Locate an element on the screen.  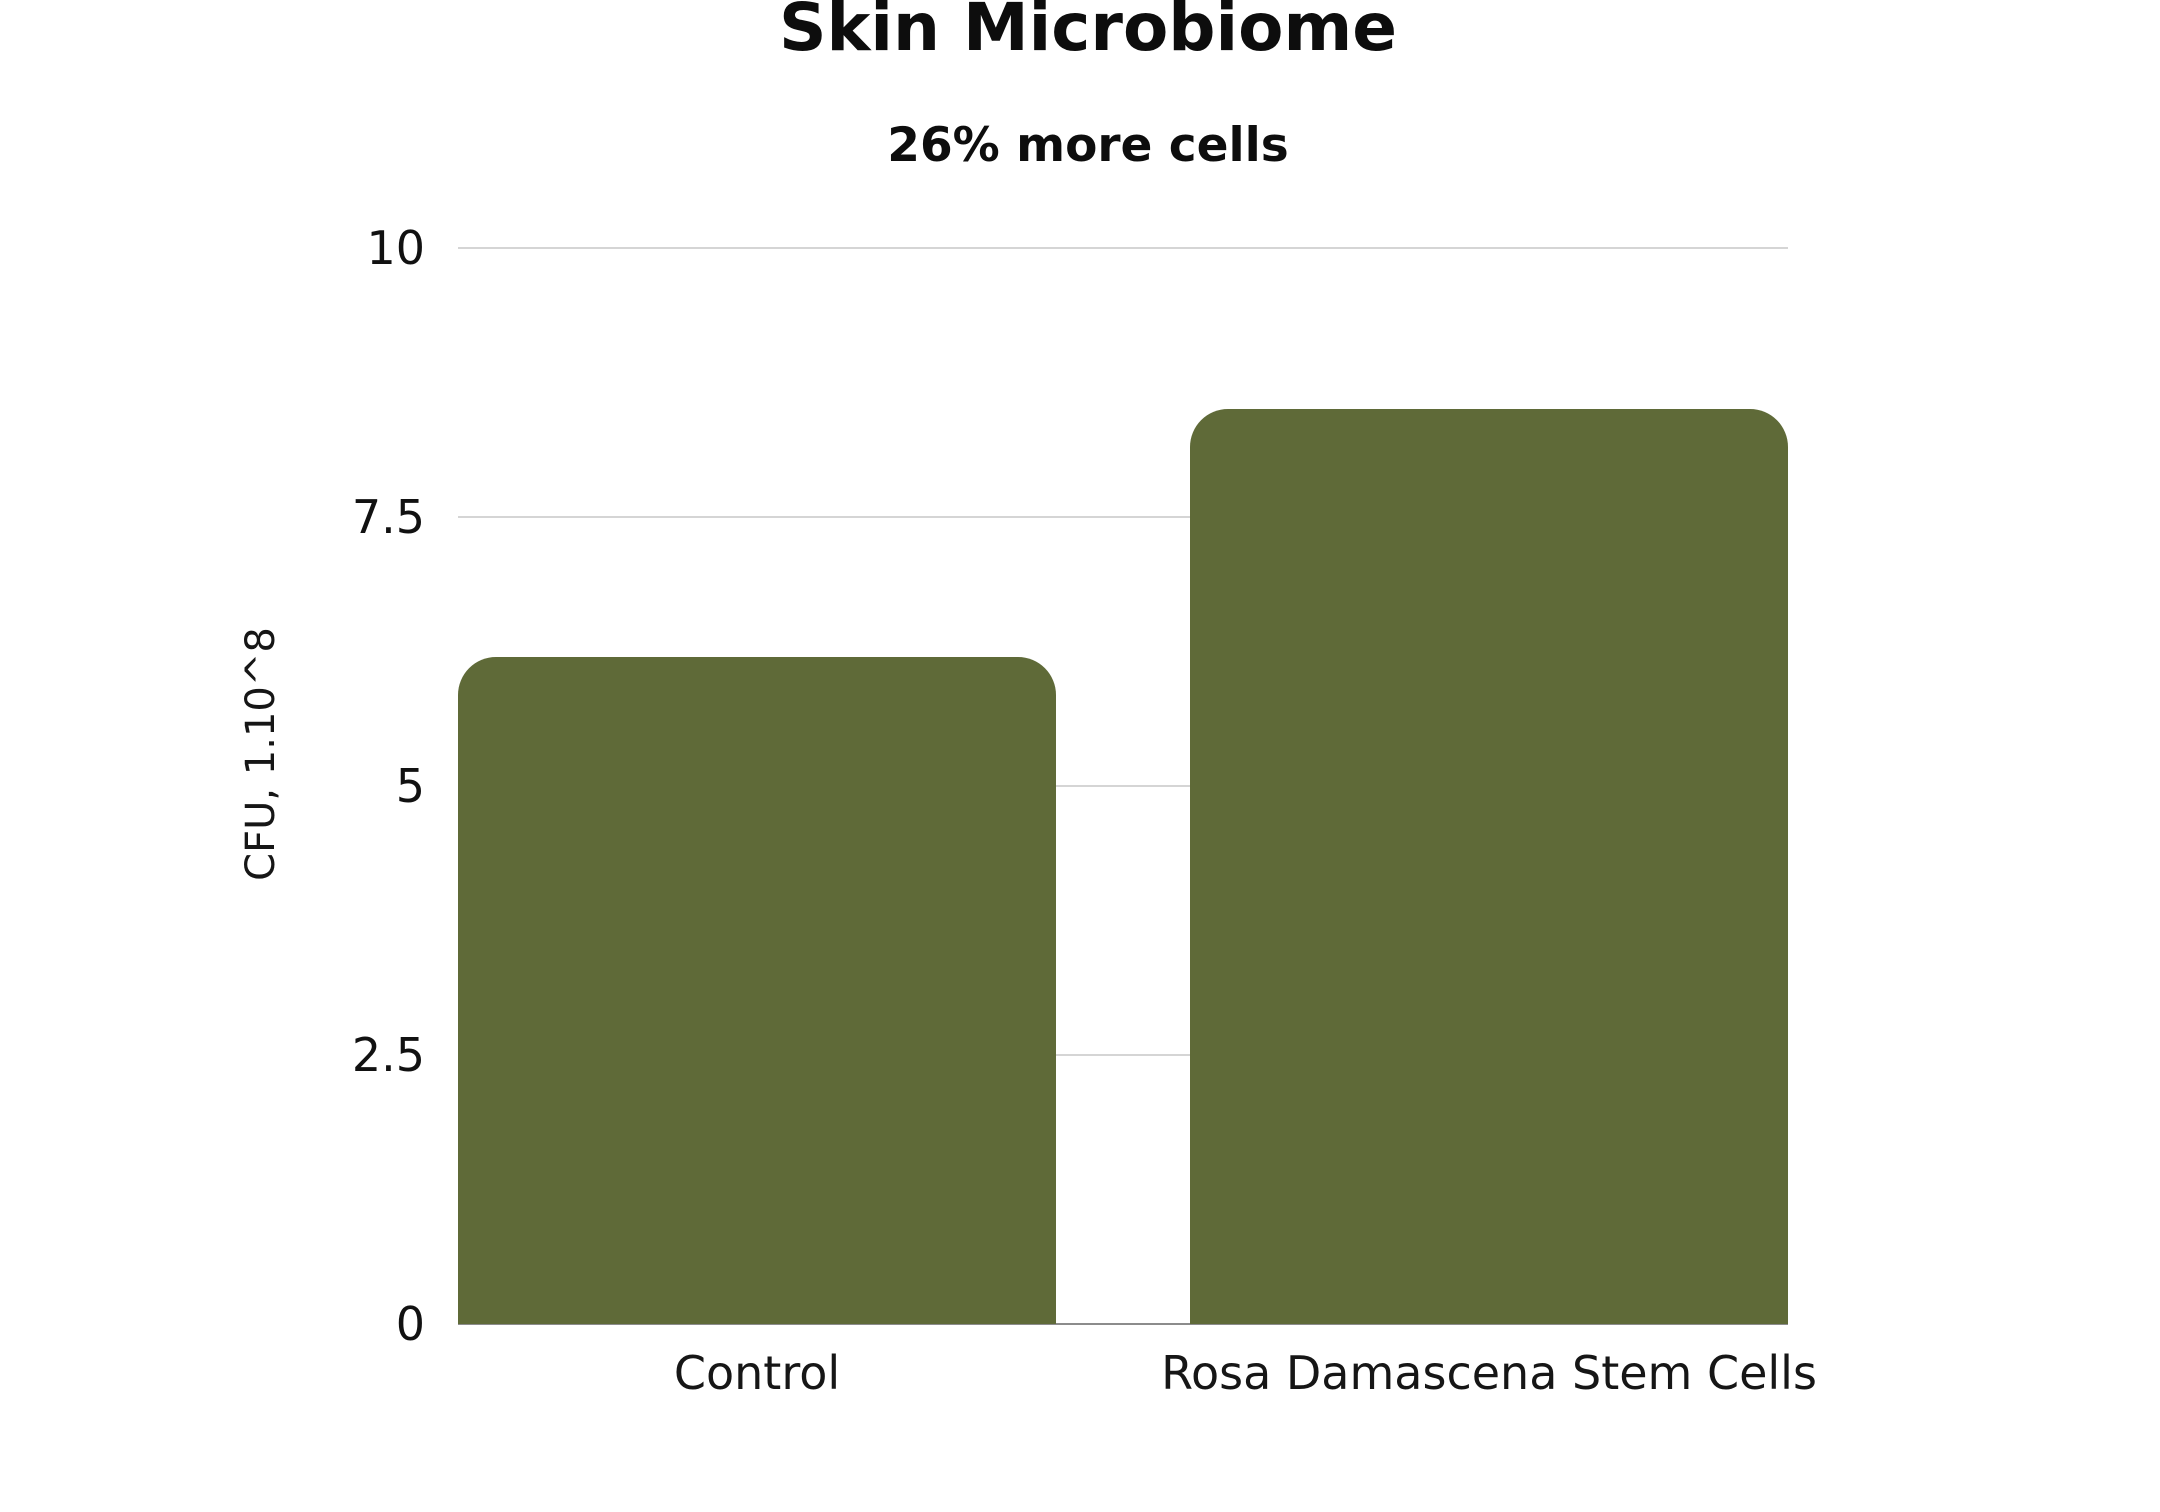
y-tick-label-5: 5 is located at coordinates (410, 786).